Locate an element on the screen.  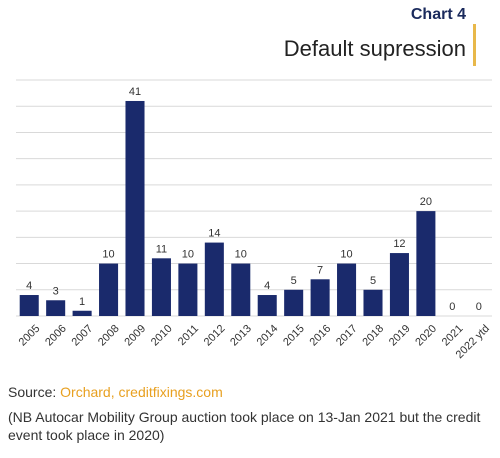
chart-title: Default supression is located at coordinates (374, 48).